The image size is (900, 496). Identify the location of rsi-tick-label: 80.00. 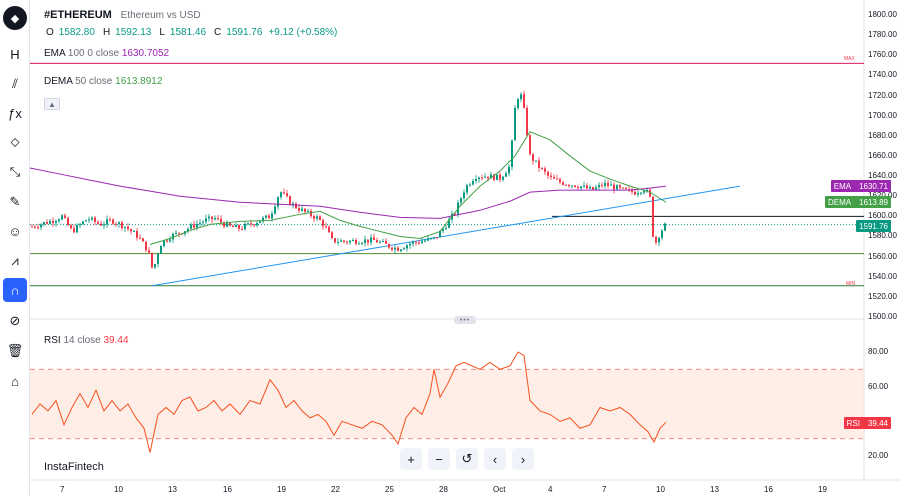
(878, 351).